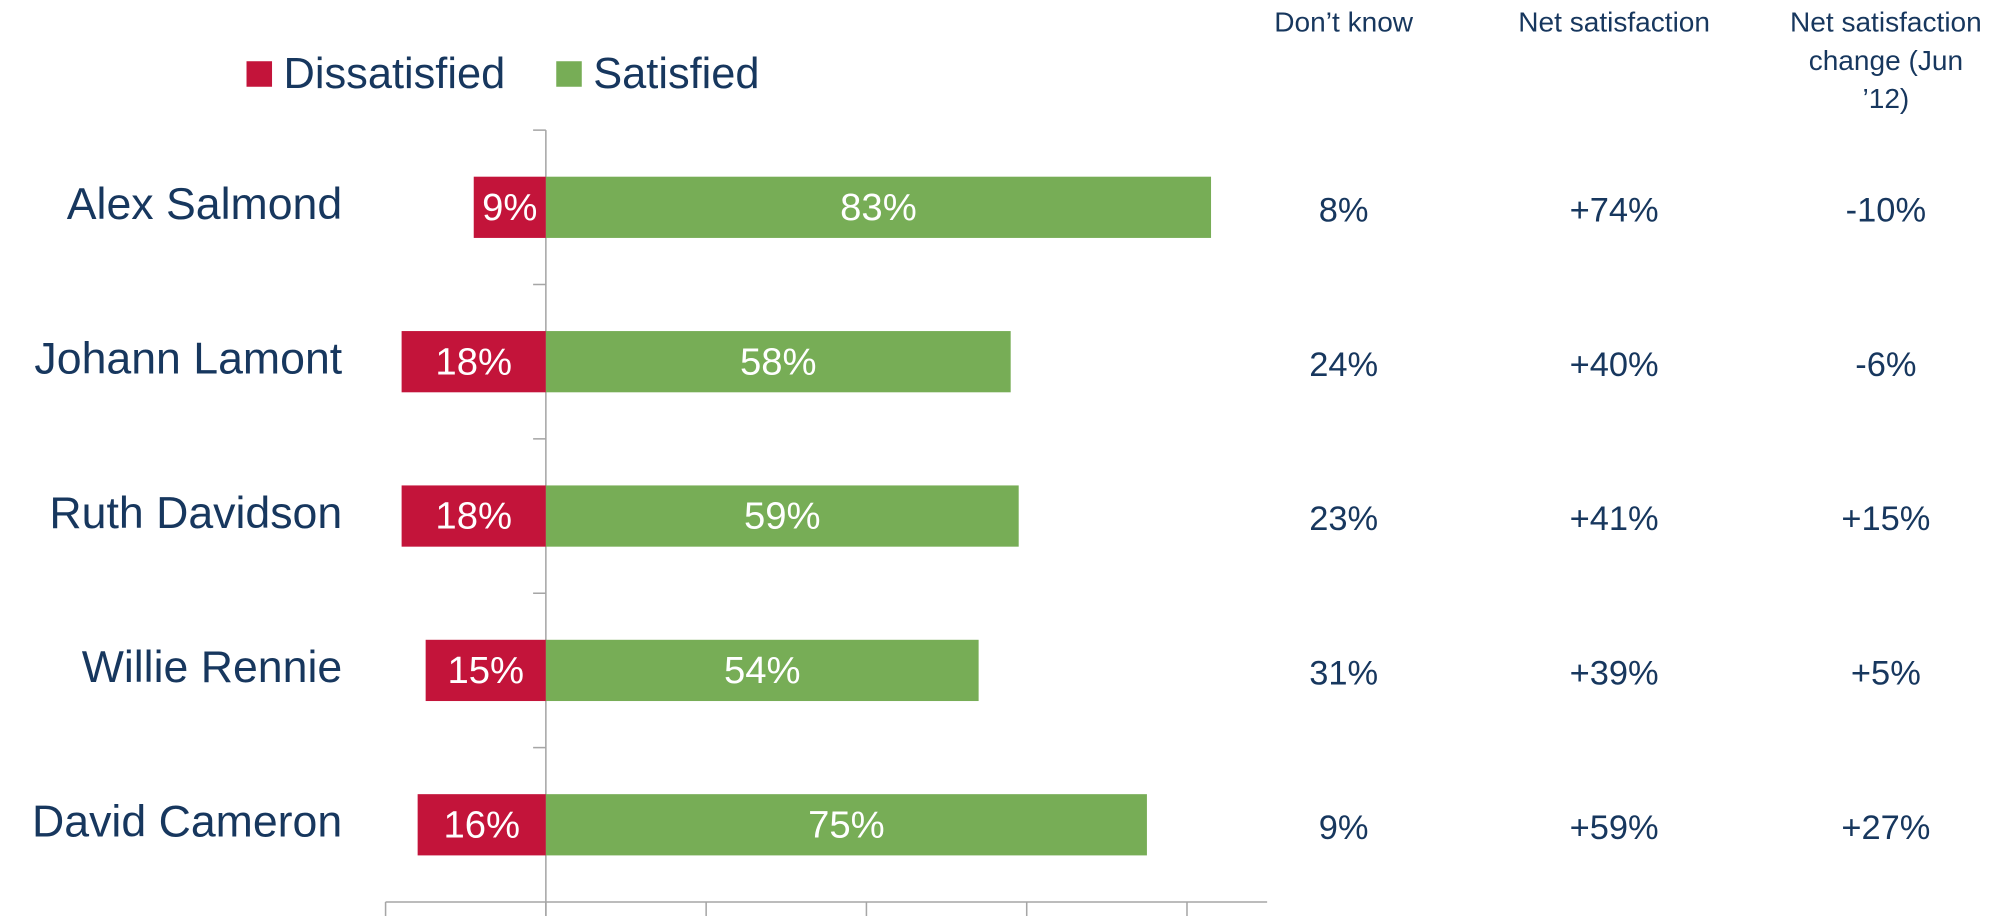 The width and height of the screenshot is (2001, 916). I want to click on legend-label: Satisfied, so click(676, 74).